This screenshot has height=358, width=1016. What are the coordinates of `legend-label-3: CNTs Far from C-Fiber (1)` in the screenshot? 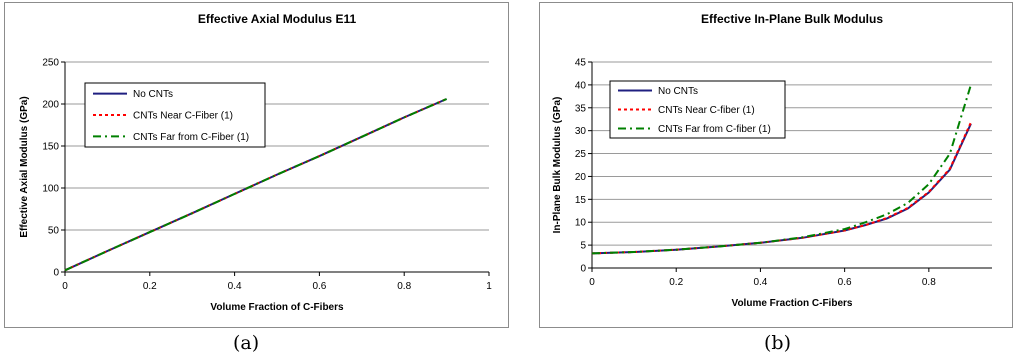 It's located at (191, 137).